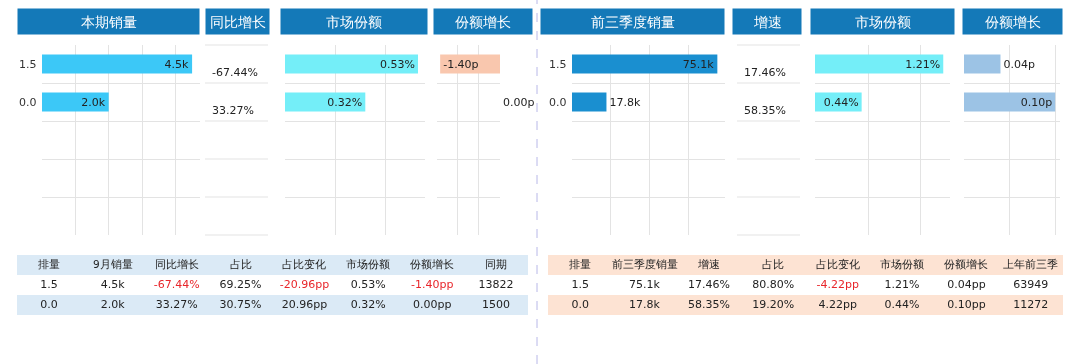 Image resolution: width=1080 pixels, height=364 pixels. What do you see at coordinates (632, 21) in the screenshot?
I see `chart-title: 前三季度销量` at bounding box center [632, 21].